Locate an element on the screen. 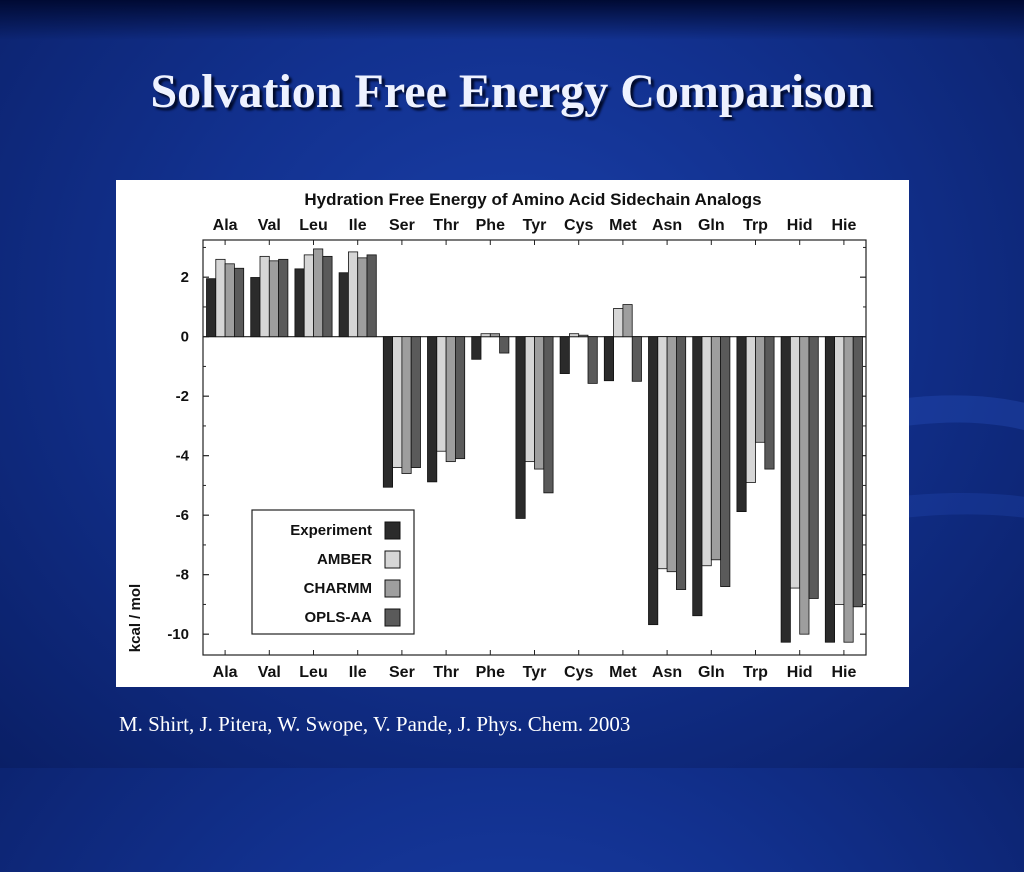 Image resolution: width=1024 pixels, height=872 pixels. x-tick-label-top: Ile is located at coordinates (358, 225).